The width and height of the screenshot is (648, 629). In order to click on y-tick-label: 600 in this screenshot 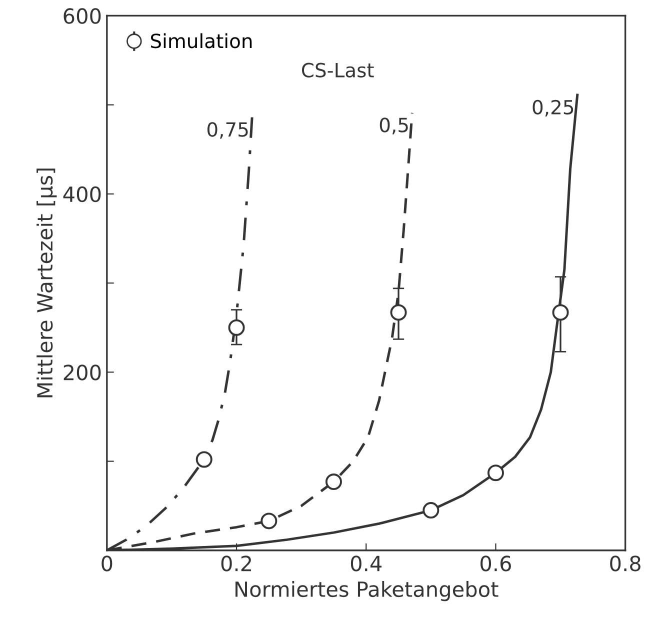, I will do `click(82, 16)`.